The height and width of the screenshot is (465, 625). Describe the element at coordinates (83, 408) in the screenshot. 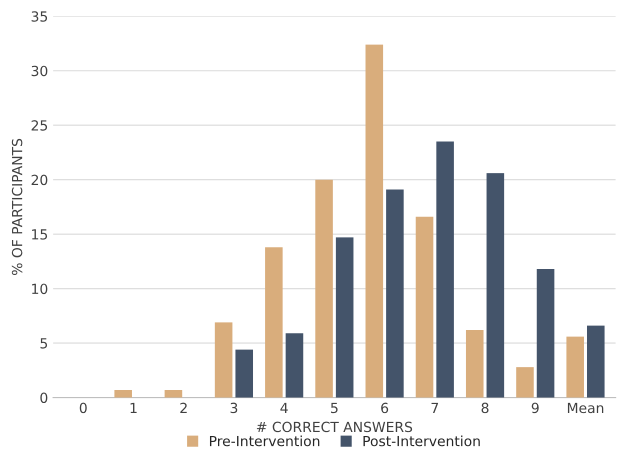

I see `x-tick-label: 0` at that location.